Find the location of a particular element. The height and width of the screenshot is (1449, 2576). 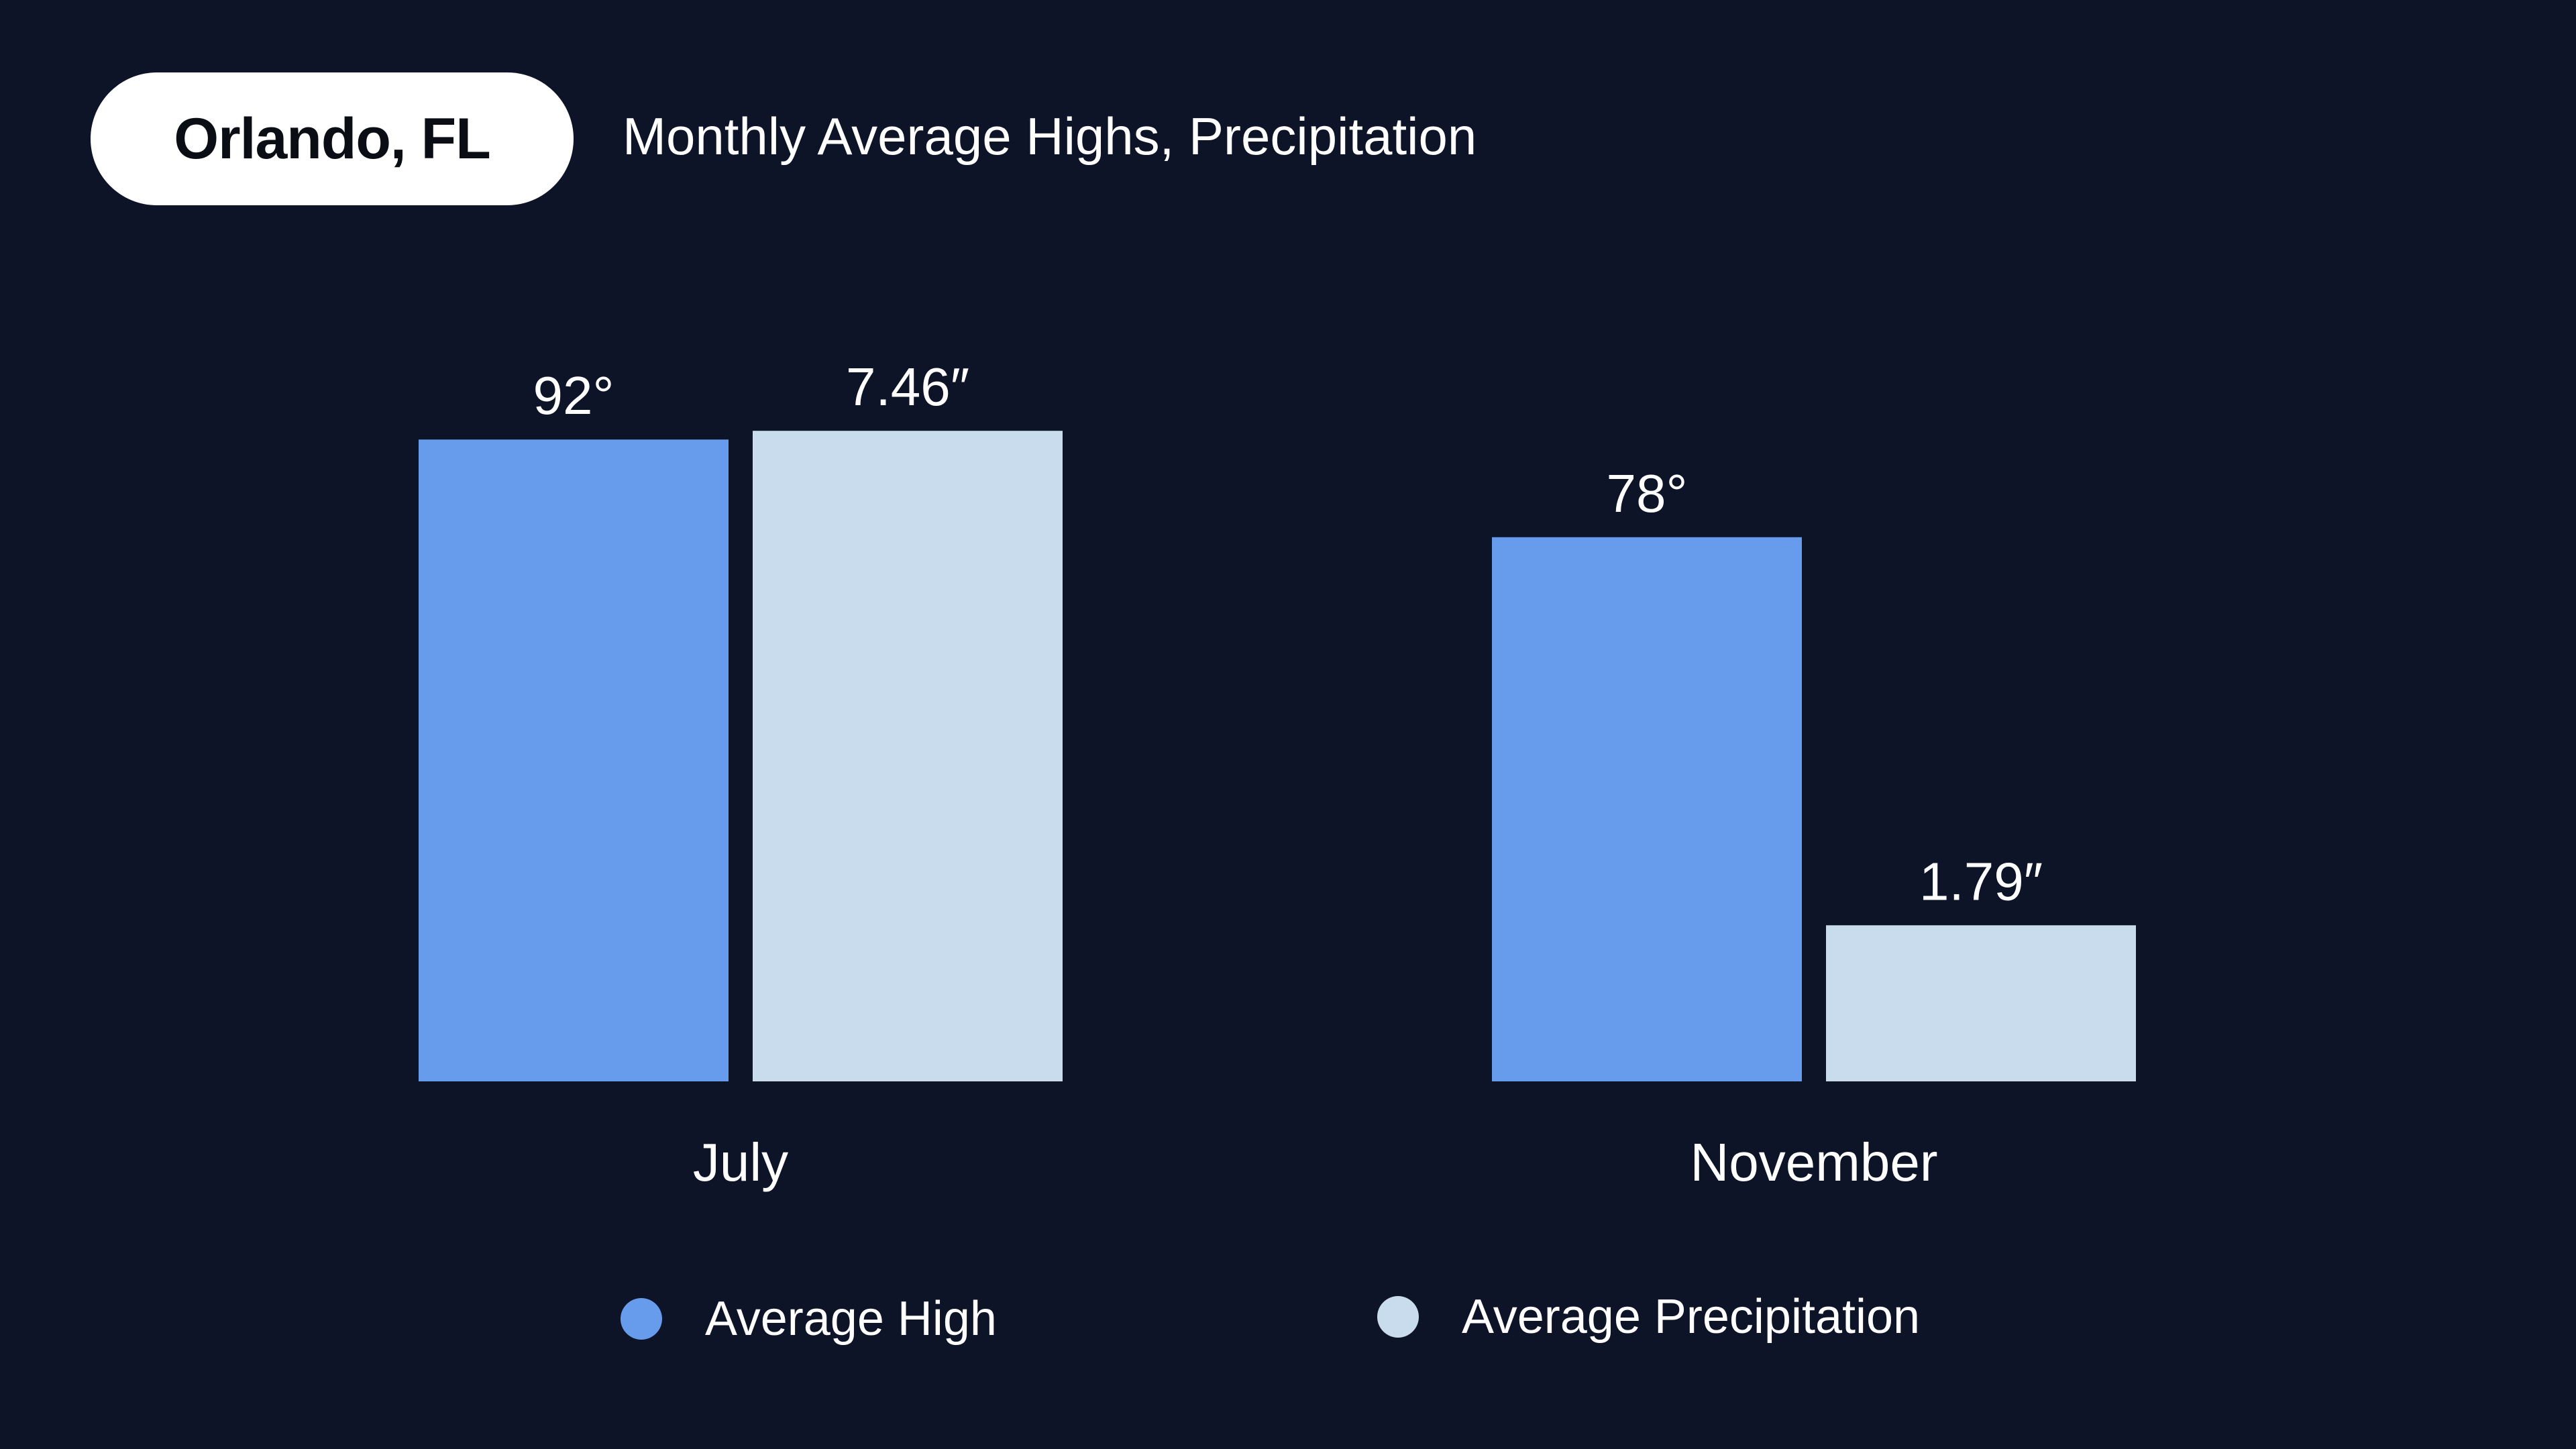

legend-label-average-precipitation: Average Precipitation is located at coordinates (1691, 1317).